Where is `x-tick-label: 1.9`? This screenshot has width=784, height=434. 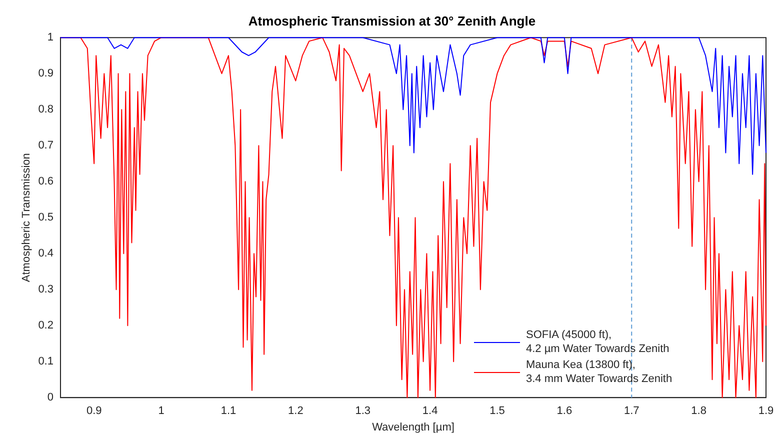 x-tick-label: 1.9 is located at coordinates (766, 411).